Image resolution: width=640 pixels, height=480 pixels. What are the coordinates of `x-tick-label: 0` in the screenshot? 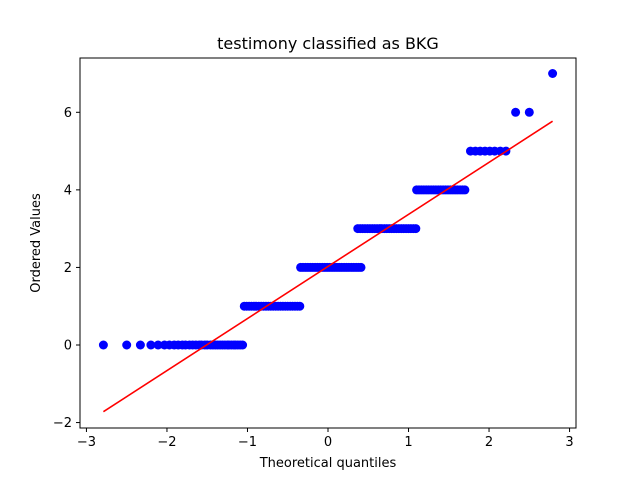 It's located at (328, 442).